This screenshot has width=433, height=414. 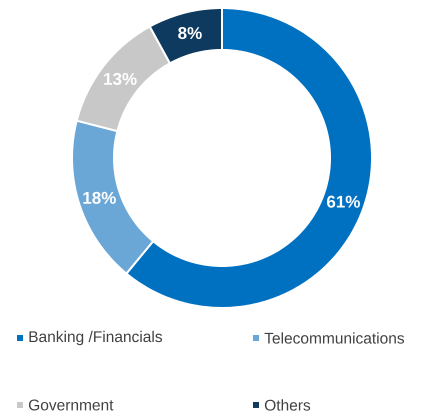 I want to click on data-label: 61%, so click(x=343, y=202).